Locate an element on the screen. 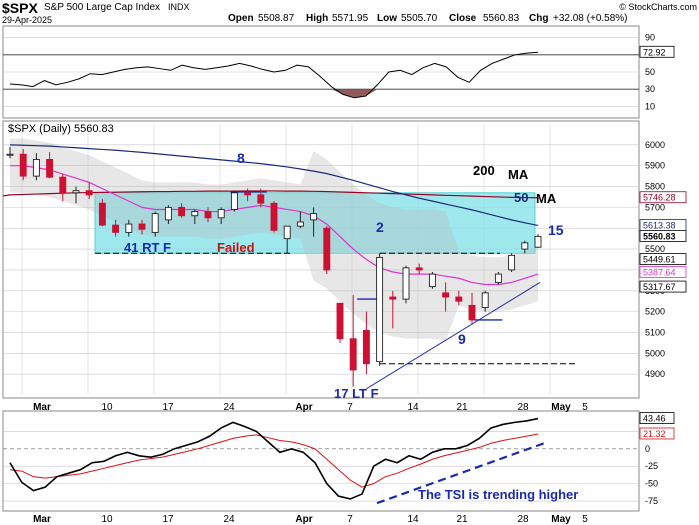  bottom-x-tick-label: 24 is located at coordinates (229, 519).